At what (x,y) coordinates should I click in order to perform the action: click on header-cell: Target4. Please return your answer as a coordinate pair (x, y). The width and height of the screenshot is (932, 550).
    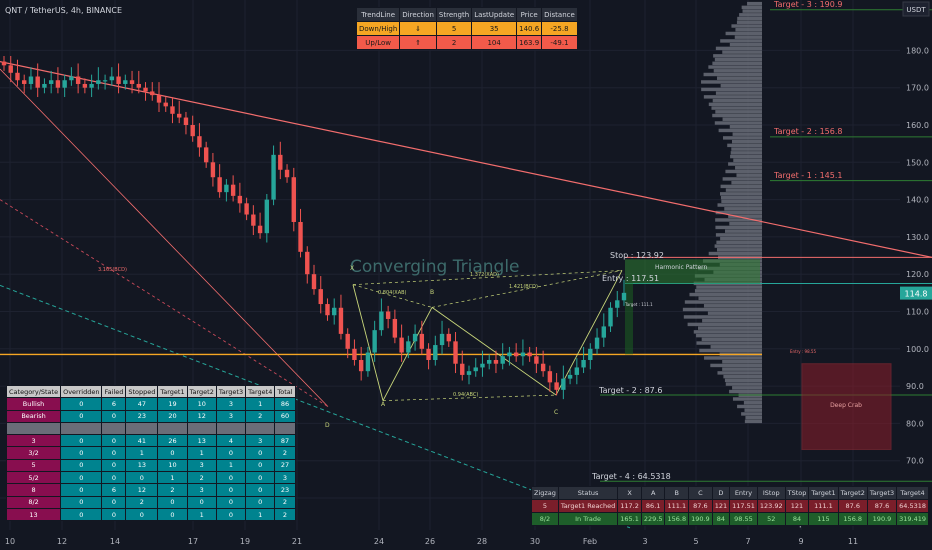
    Looking at the image, I should click on (912, 493).